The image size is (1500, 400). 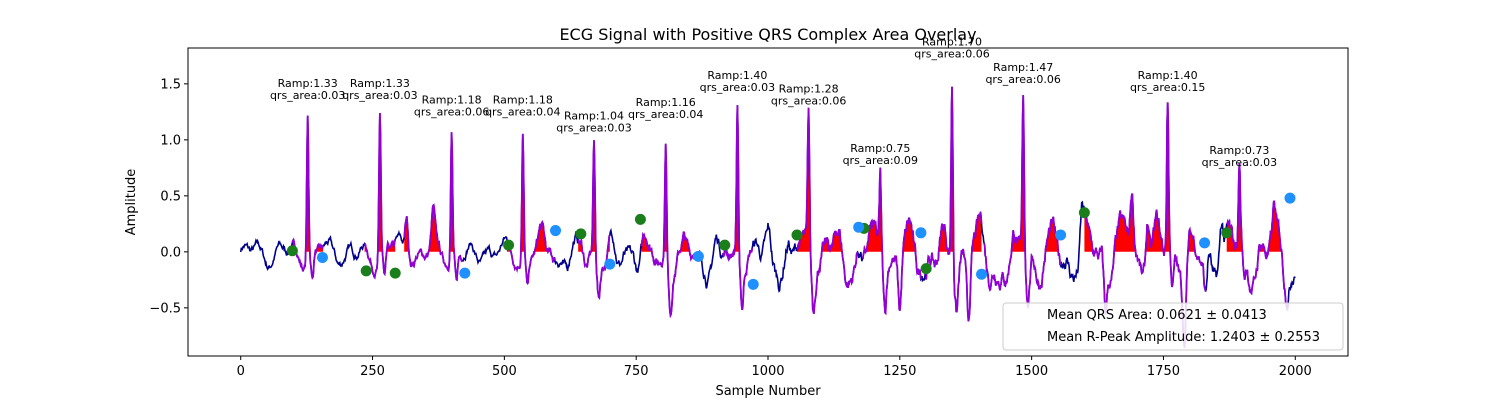 What do you see at coordinates (737, 87) in the screenshot?
I see `qrs-area-annotation-6: qrs_area:0.03` at bounding box center [737, 87].